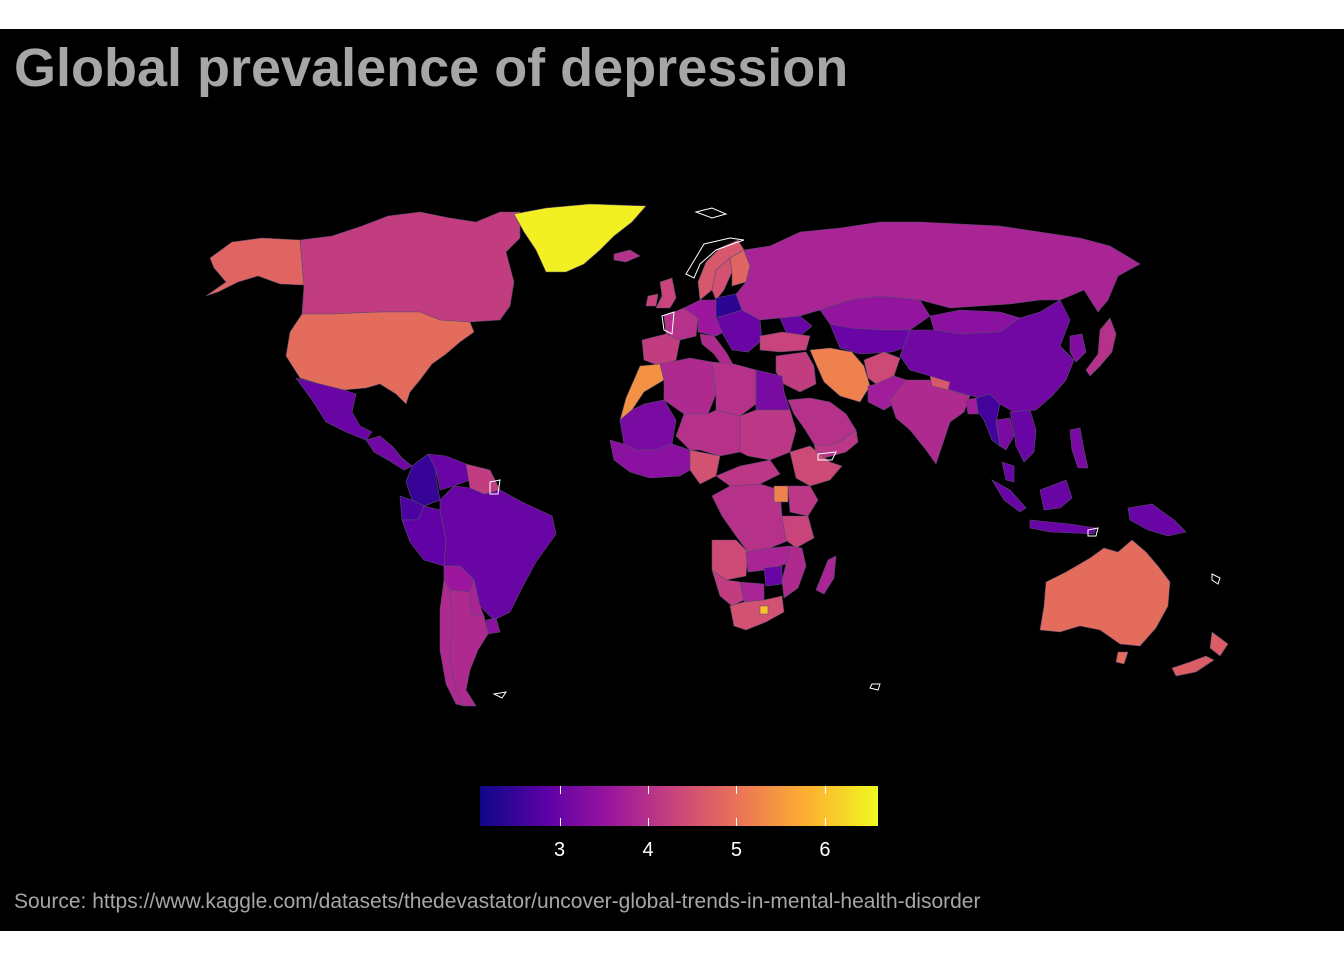  I want to click on legend-tick-label: 5, so click(736, 850).